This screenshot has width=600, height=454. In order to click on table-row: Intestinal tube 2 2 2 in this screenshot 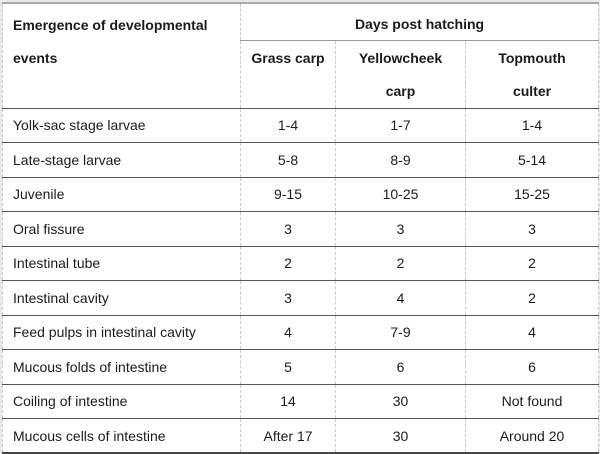, I will do `click(300, 263)`.